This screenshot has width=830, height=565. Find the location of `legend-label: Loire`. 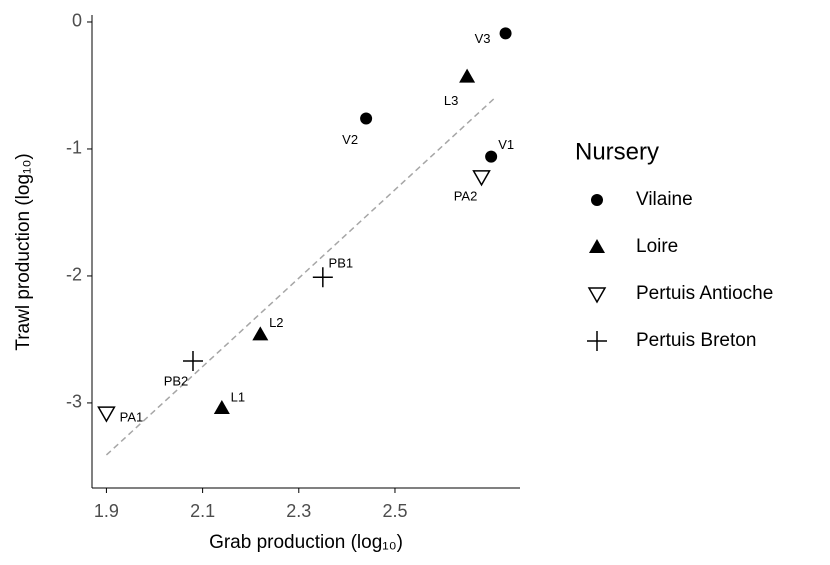

legend-label: Loire is located at coordinates (657, 246).